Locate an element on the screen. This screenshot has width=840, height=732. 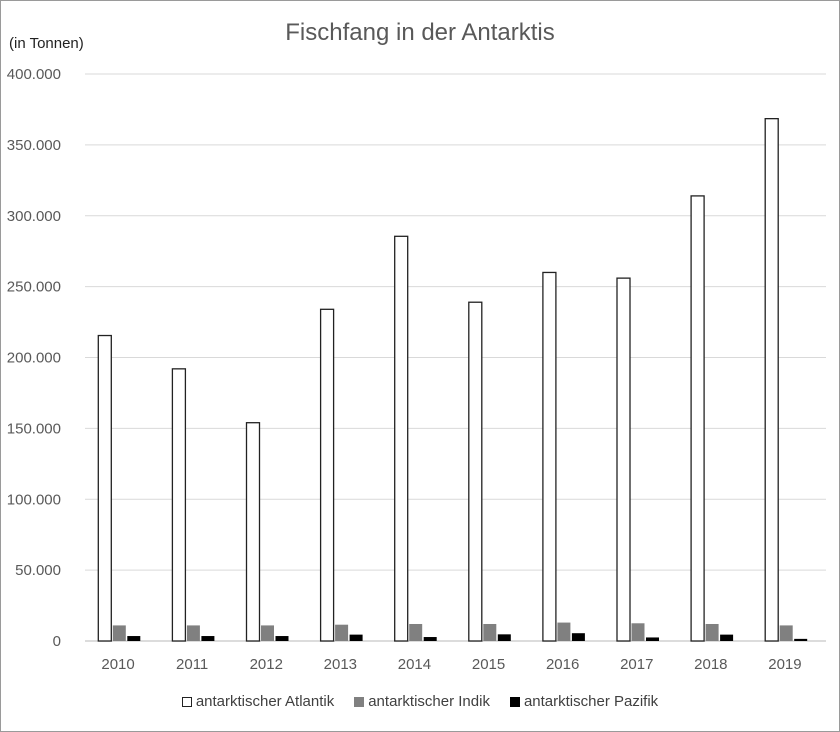
y-tick-label: 350.000 is located at coordinates (34, 145).